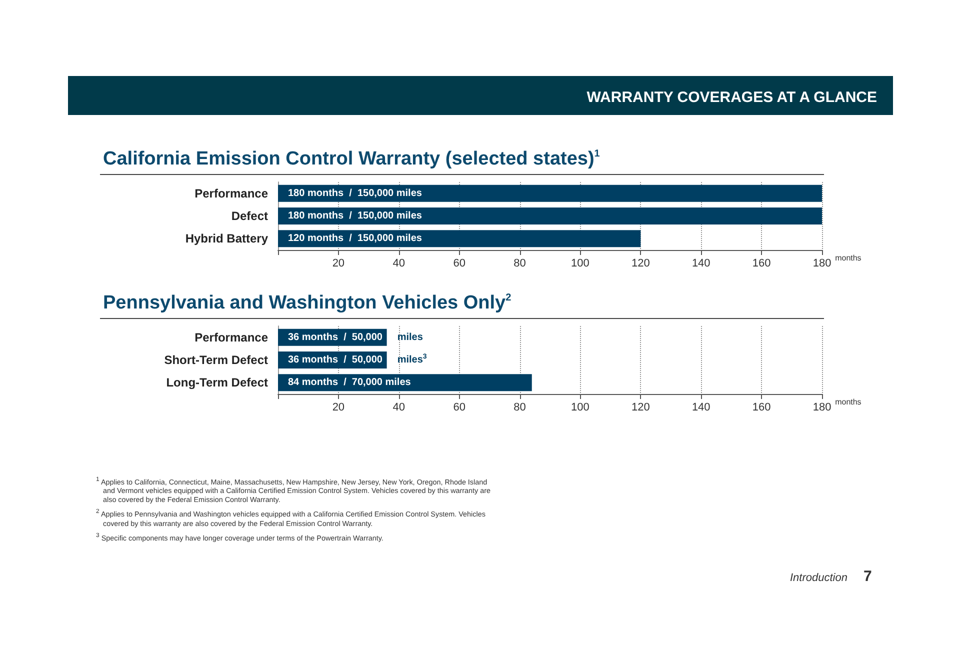 The width and height of the screenshot is (960, 657). Describe the element at coordinates (217, 383) in the screenshot. I see `y-tick-label: Long-Term Defect` at that location.